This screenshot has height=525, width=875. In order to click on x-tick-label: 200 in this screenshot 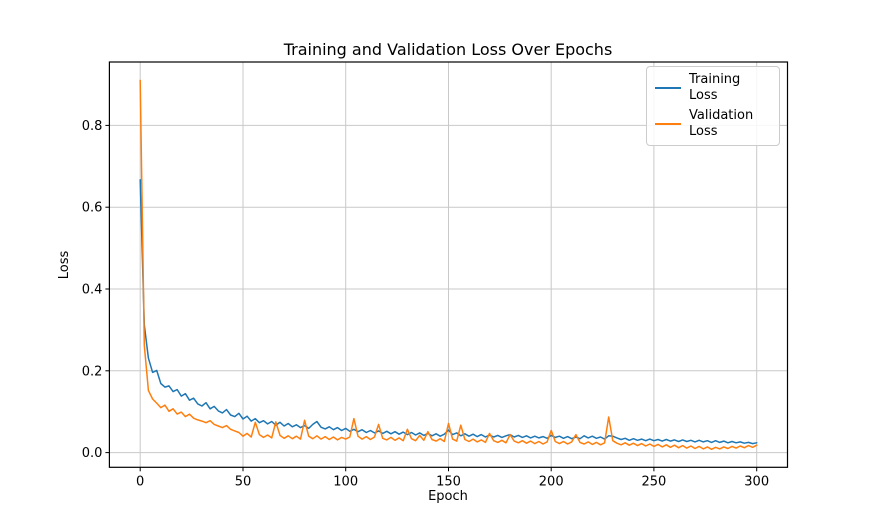, I will do `click(551, 481)`.